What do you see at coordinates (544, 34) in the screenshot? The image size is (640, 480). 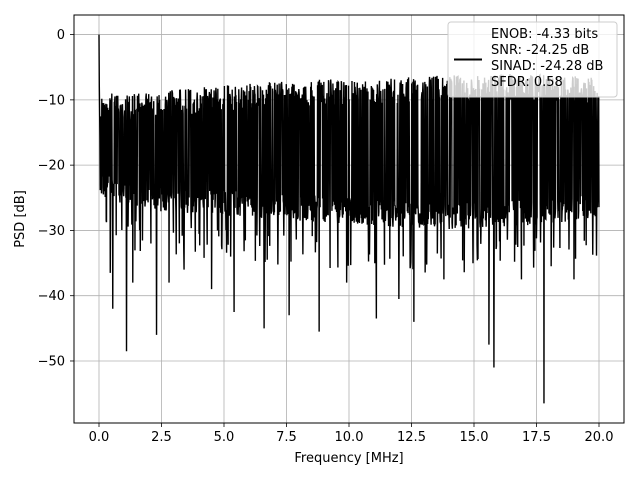 I see `legend-line-enob: ENOB: -4.33 bits` at bounding box center [544, 34].